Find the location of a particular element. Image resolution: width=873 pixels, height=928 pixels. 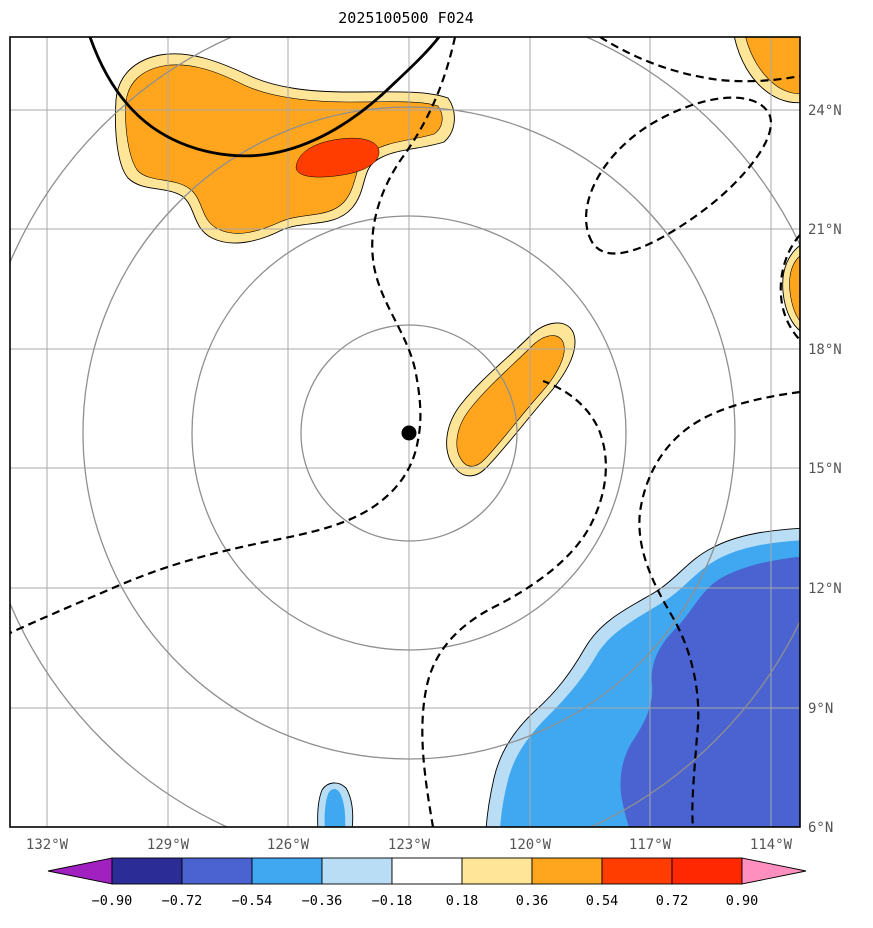

colorbar-tick-label: 0.90 is located at coordinates (742, 901).